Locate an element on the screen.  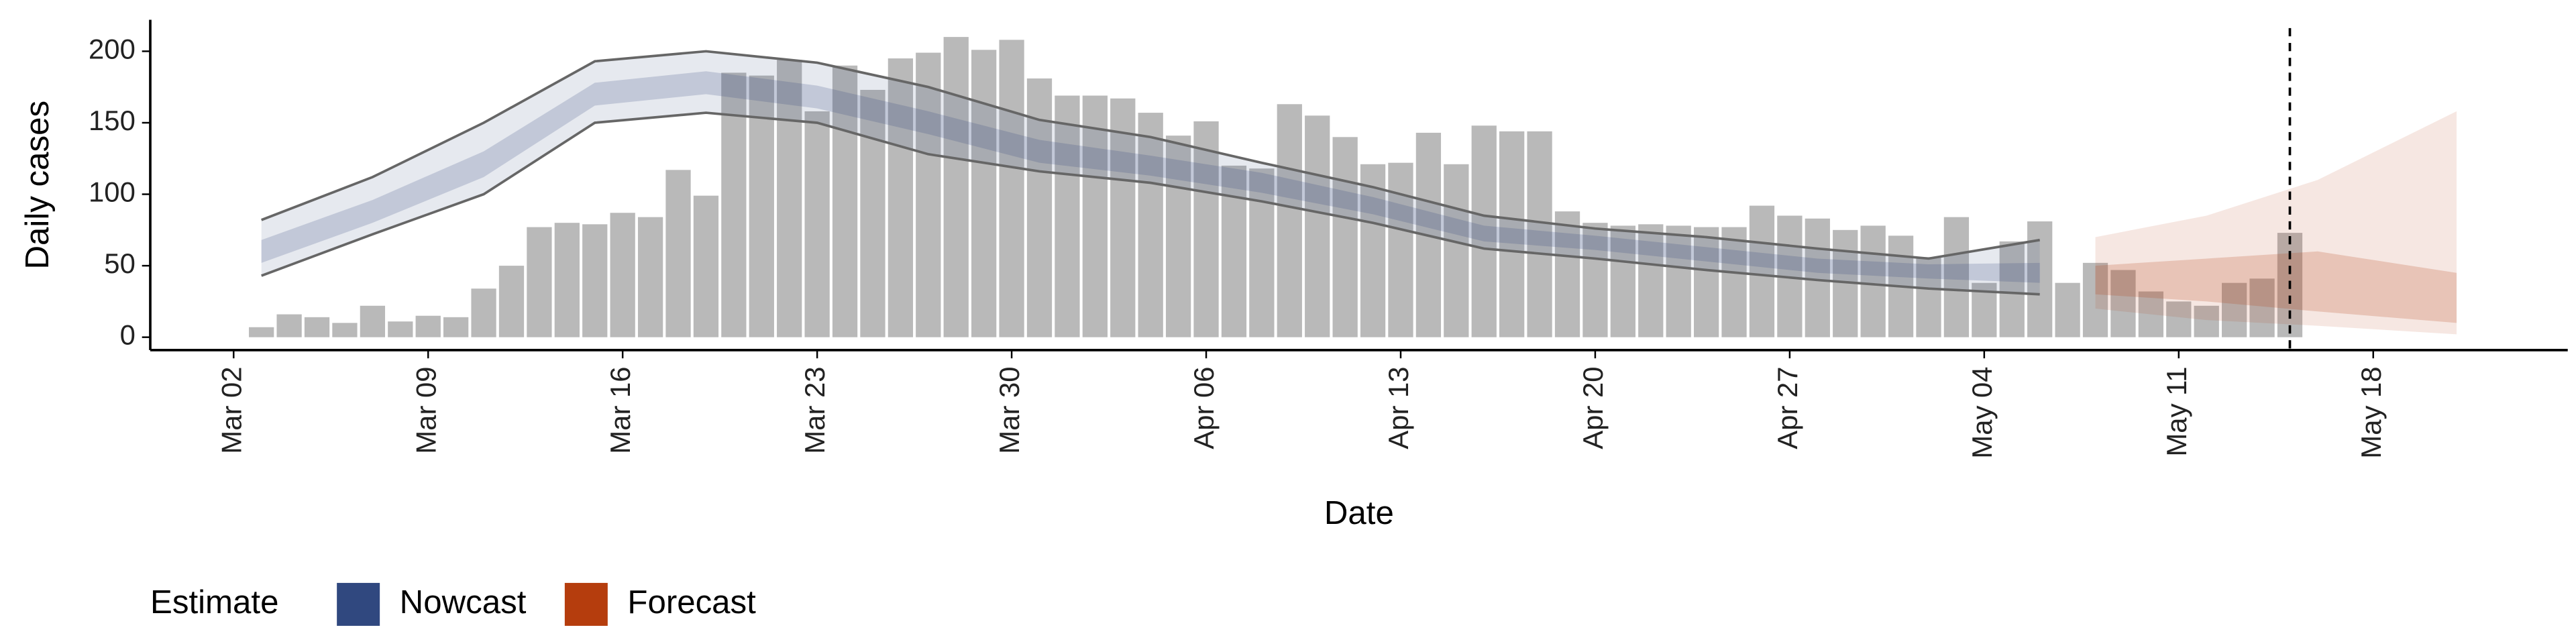
y-axis-label: Daily cases is located at coordinates (37, 185).